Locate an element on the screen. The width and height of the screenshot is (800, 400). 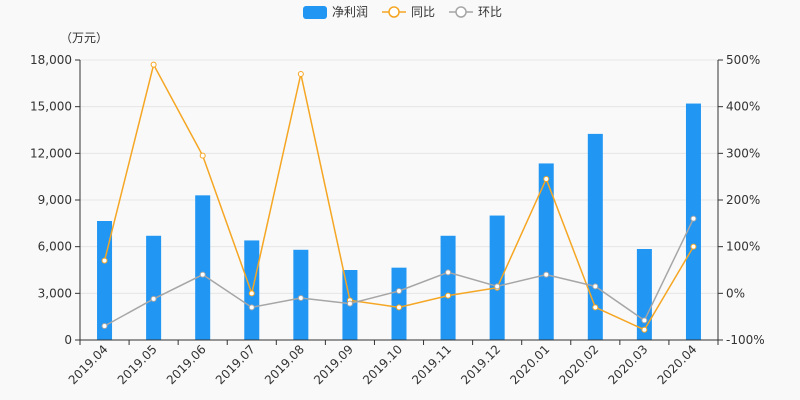
x-tick-label: 2020.01 is located at coordinates (529, 364).